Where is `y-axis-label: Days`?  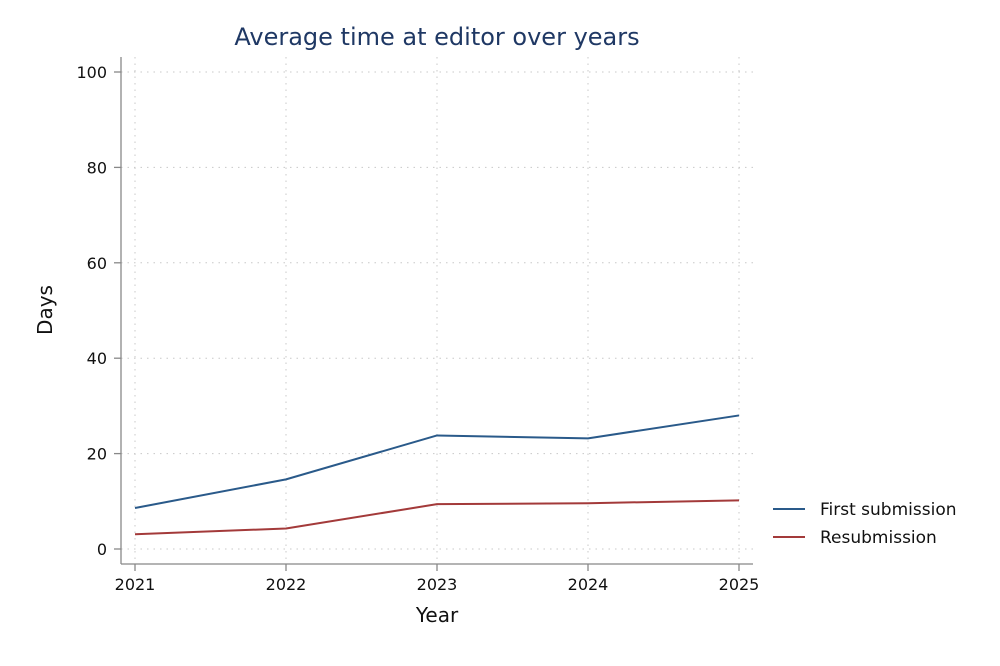 y-axis-label: Days is located at coordinates (45, 310).